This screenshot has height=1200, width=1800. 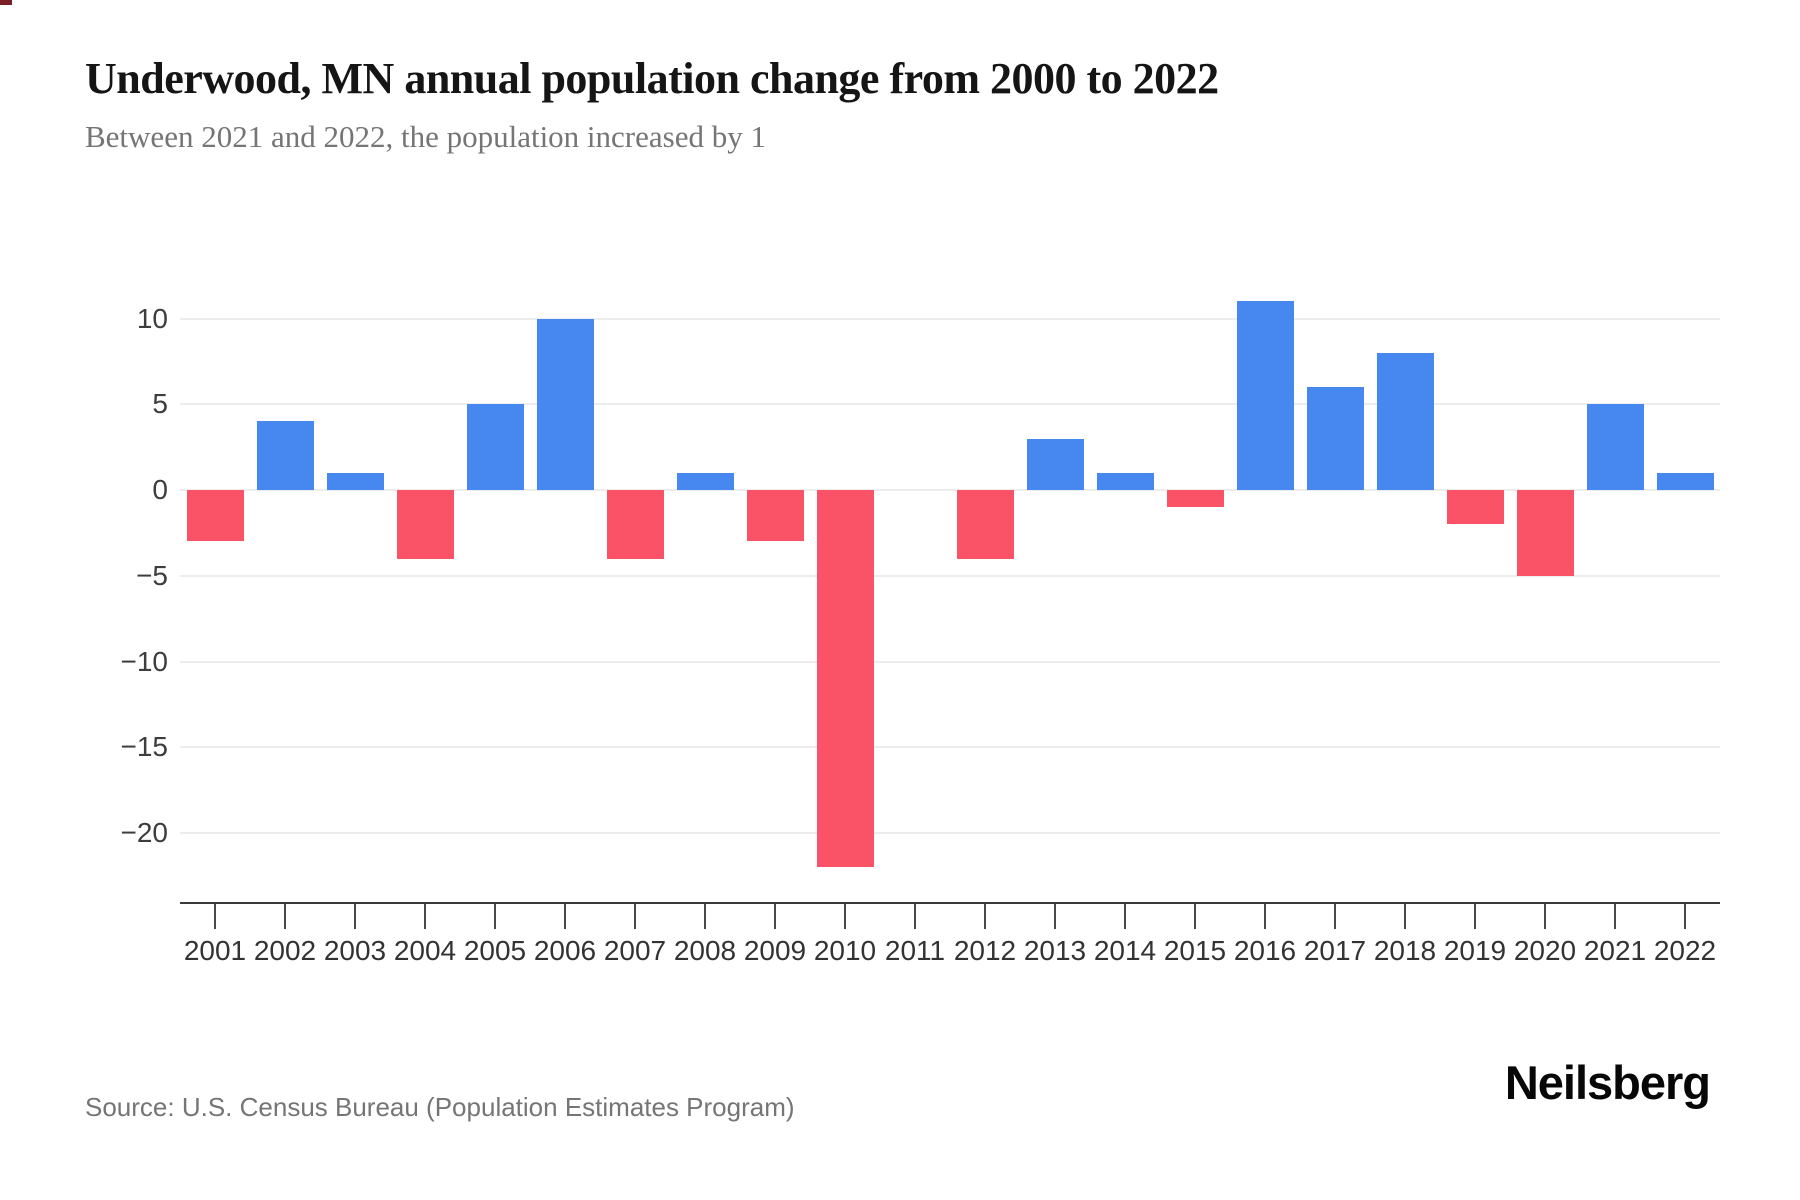 What do you see at coordinates (1475, 950) in the screenshot?
I see `x-axis-label-2019: 2019` at bounding box center [1475, 950].